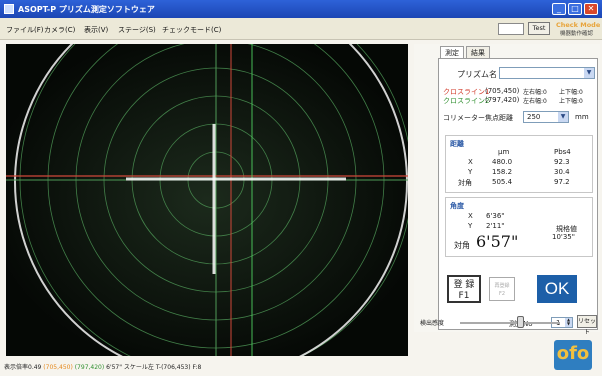 The width and height of the screenshot is (602, 376). Describe the element at coordinates (192, 30) in the screenshot. I see `menu-check-mode: チェックモード(C)` at that location.